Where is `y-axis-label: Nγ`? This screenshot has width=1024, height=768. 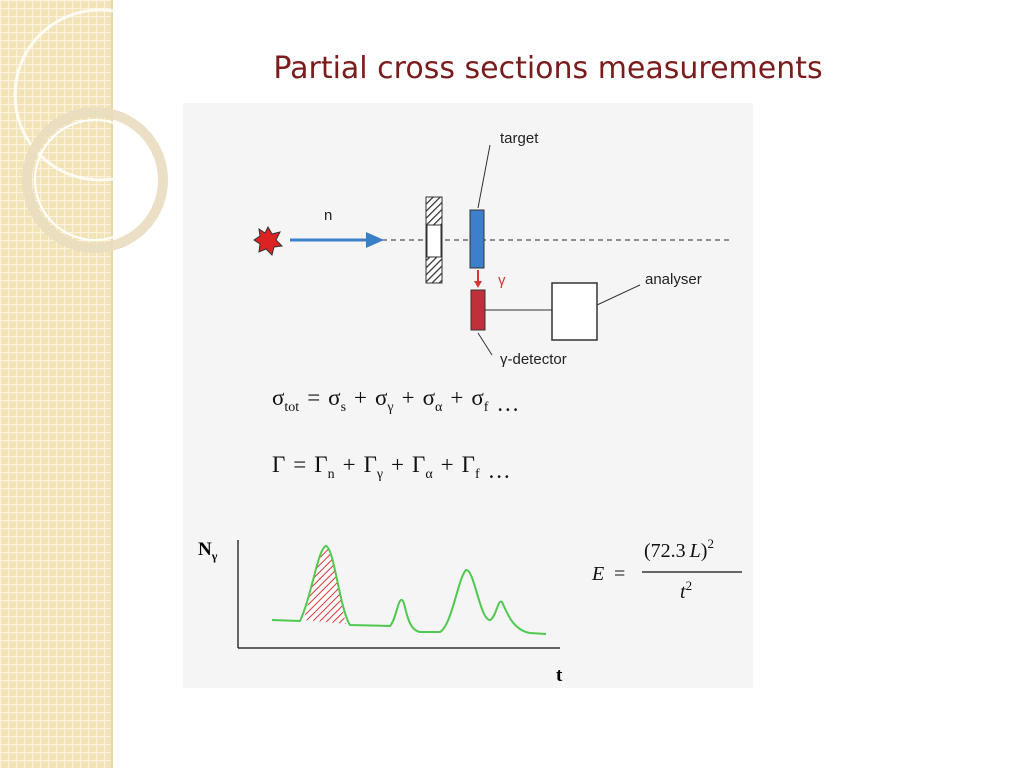 y-axis-label: Nγ is located at coordinates (208, 551).